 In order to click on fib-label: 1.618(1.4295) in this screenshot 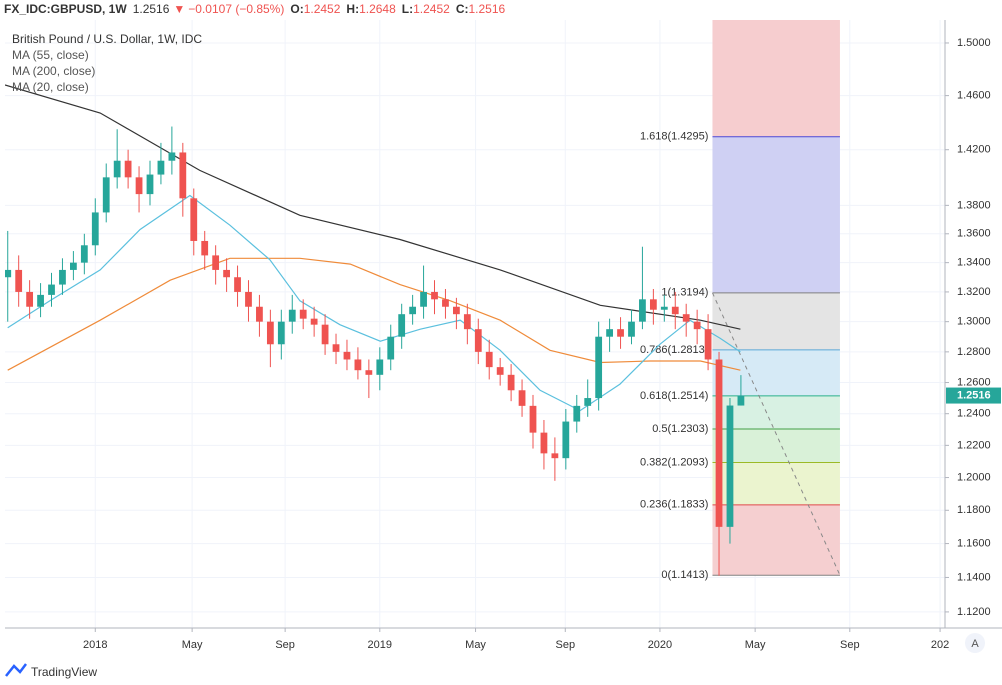, I will do `click(674, 137)`.